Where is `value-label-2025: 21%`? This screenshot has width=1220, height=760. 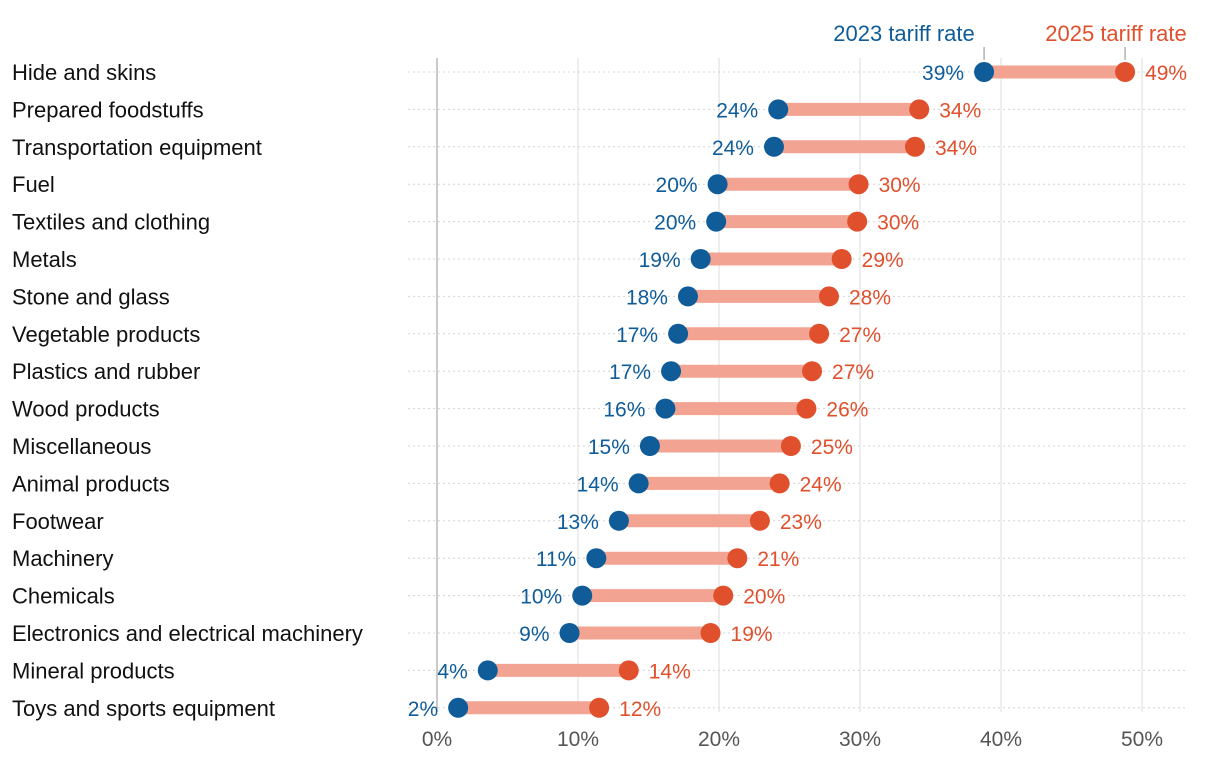 value-label-2025: 21% is located at coordinates (778, 559).